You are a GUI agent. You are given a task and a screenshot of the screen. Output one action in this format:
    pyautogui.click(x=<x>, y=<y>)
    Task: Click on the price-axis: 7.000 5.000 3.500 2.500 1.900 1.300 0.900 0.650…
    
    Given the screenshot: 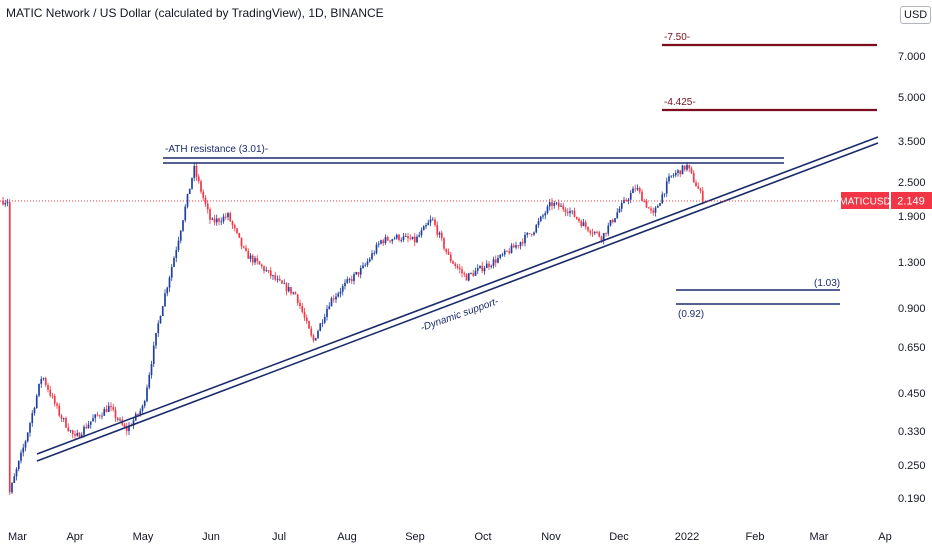 What is the action you would take?
    pyautogui.click(x=912, y=278)
    